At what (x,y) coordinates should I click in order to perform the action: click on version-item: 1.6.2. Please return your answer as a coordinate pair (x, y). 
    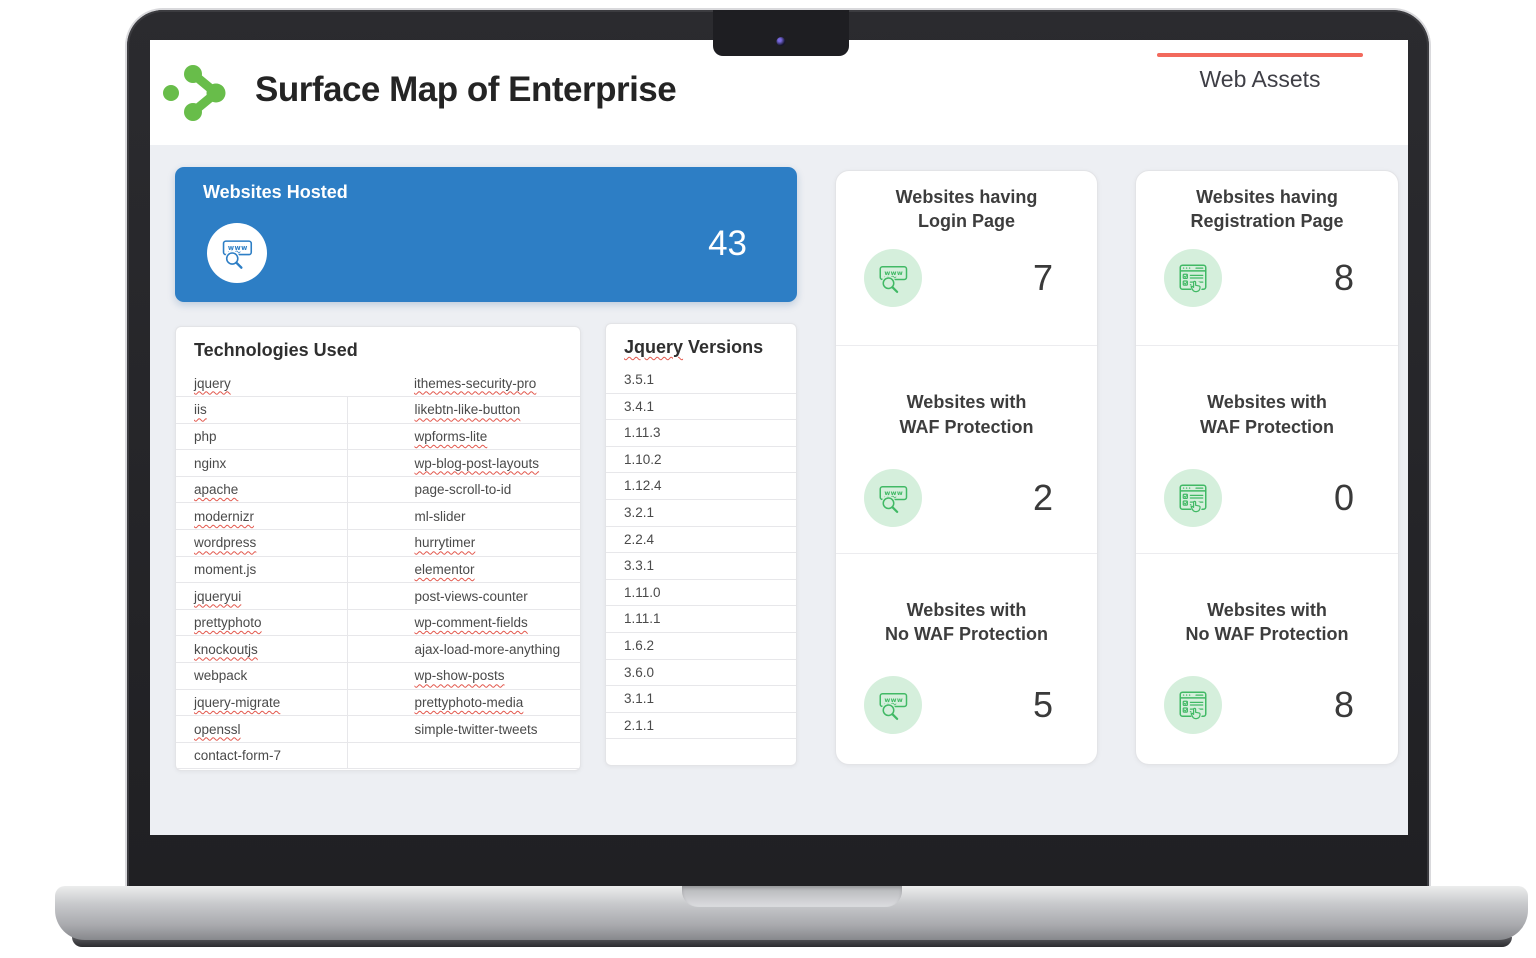
    Looking at the image, I should click on (701, 646).